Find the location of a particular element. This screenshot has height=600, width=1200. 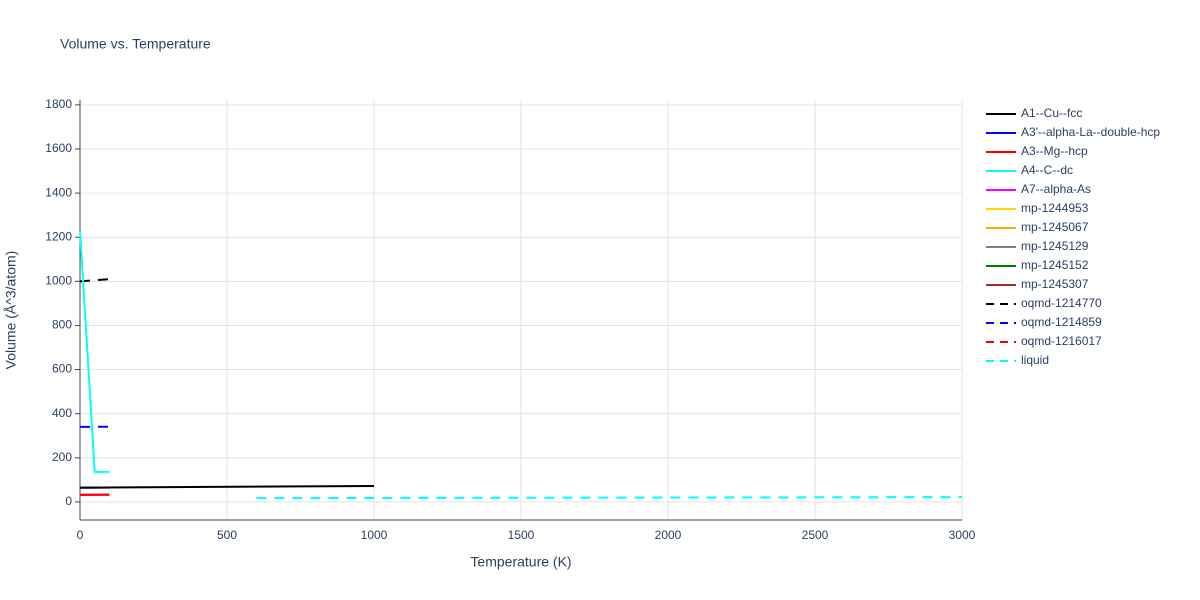

legend-label: oqmd-1214770 is located at coordinates (1061, 303).